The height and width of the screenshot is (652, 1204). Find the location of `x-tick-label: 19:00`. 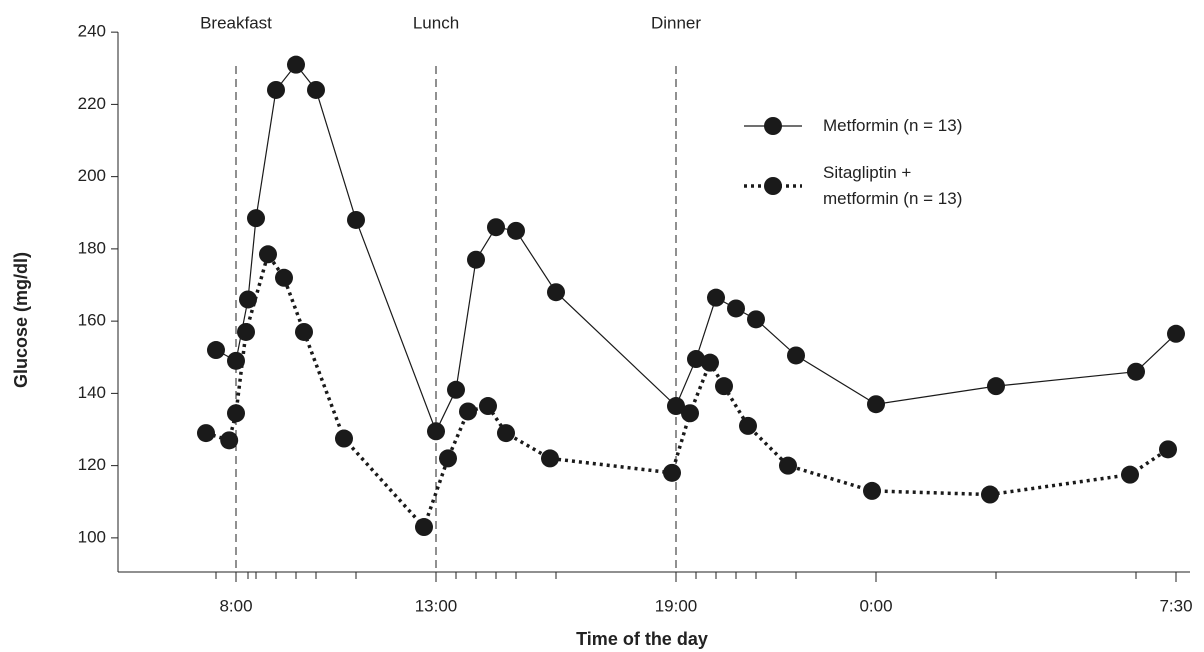

x-tick-label: 19:00 is located at coordinates (676, 605).